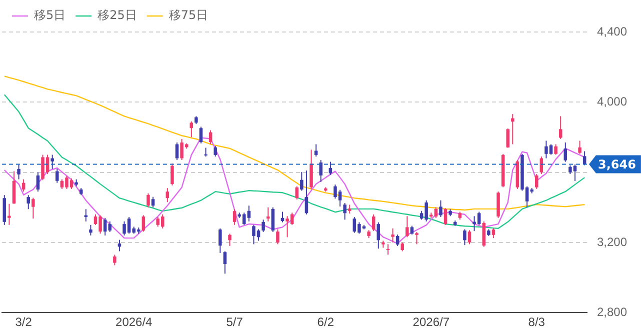  I want to click on x-tick-label: 8/3, so click(537, 322).